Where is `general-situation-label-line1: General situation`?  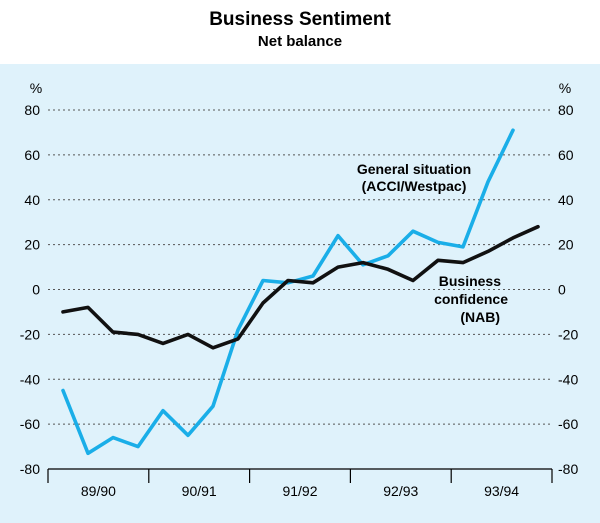
general-situation-label-line1: General situation is located at coordinates (414, 169).